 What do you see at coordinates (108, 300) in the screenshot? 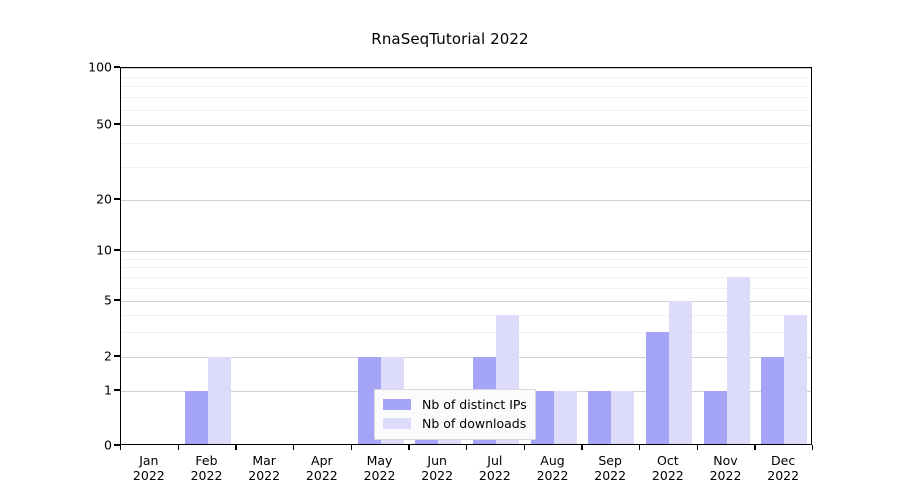
I see `y-tick-label: 5` at bounding box center [108, 300].